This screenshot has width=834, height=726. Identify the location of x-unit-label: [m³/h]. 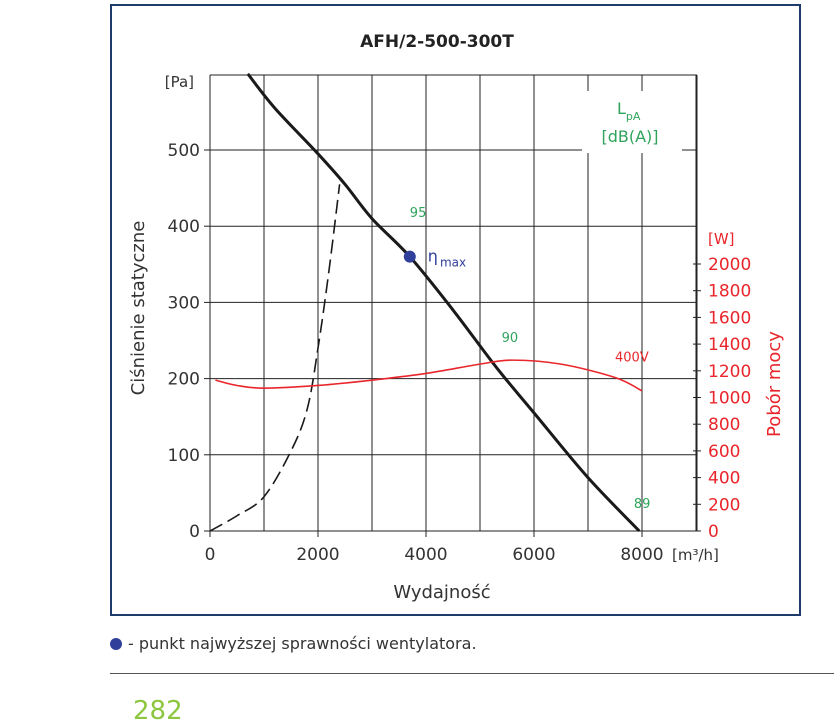
(695, 555).